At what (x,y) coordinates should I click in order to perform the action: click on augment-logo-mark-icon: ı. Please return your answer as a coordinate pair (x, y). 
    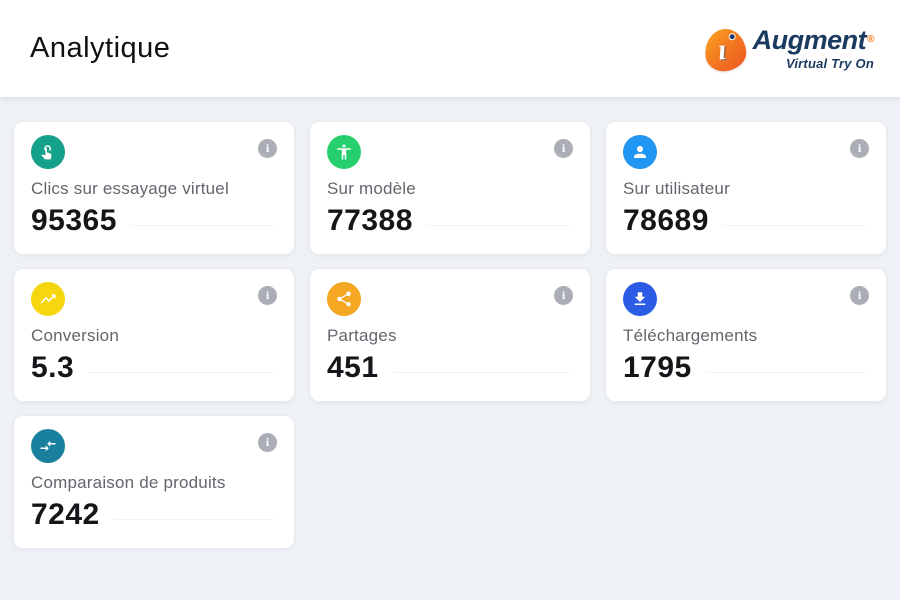
    Looking at the image, I should click on (725, 50).